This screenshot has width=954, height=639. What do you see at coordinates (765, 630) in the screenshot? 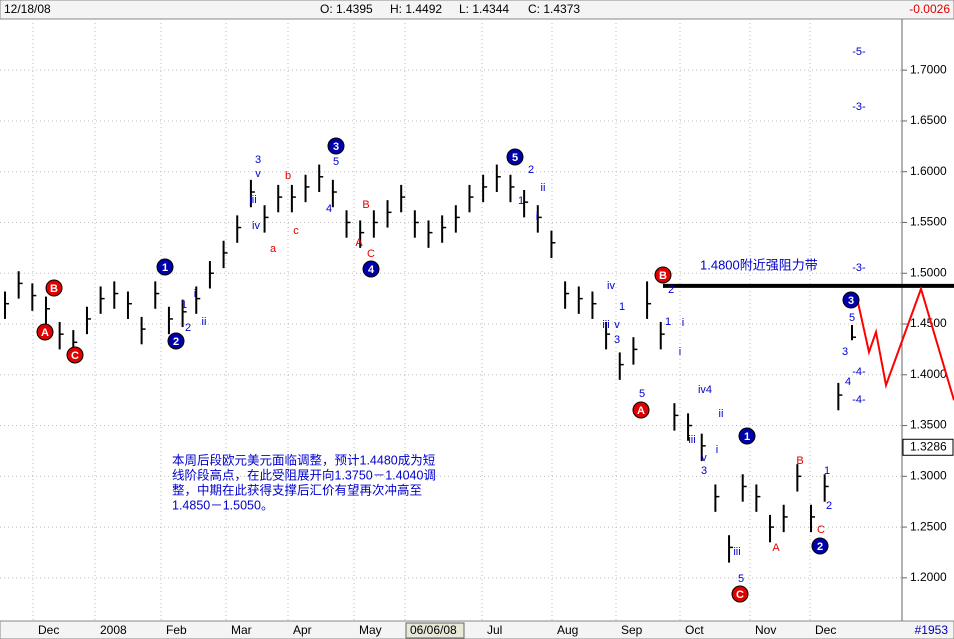
I see `x-tick-label: Nov` at bounding box center [765, 630].